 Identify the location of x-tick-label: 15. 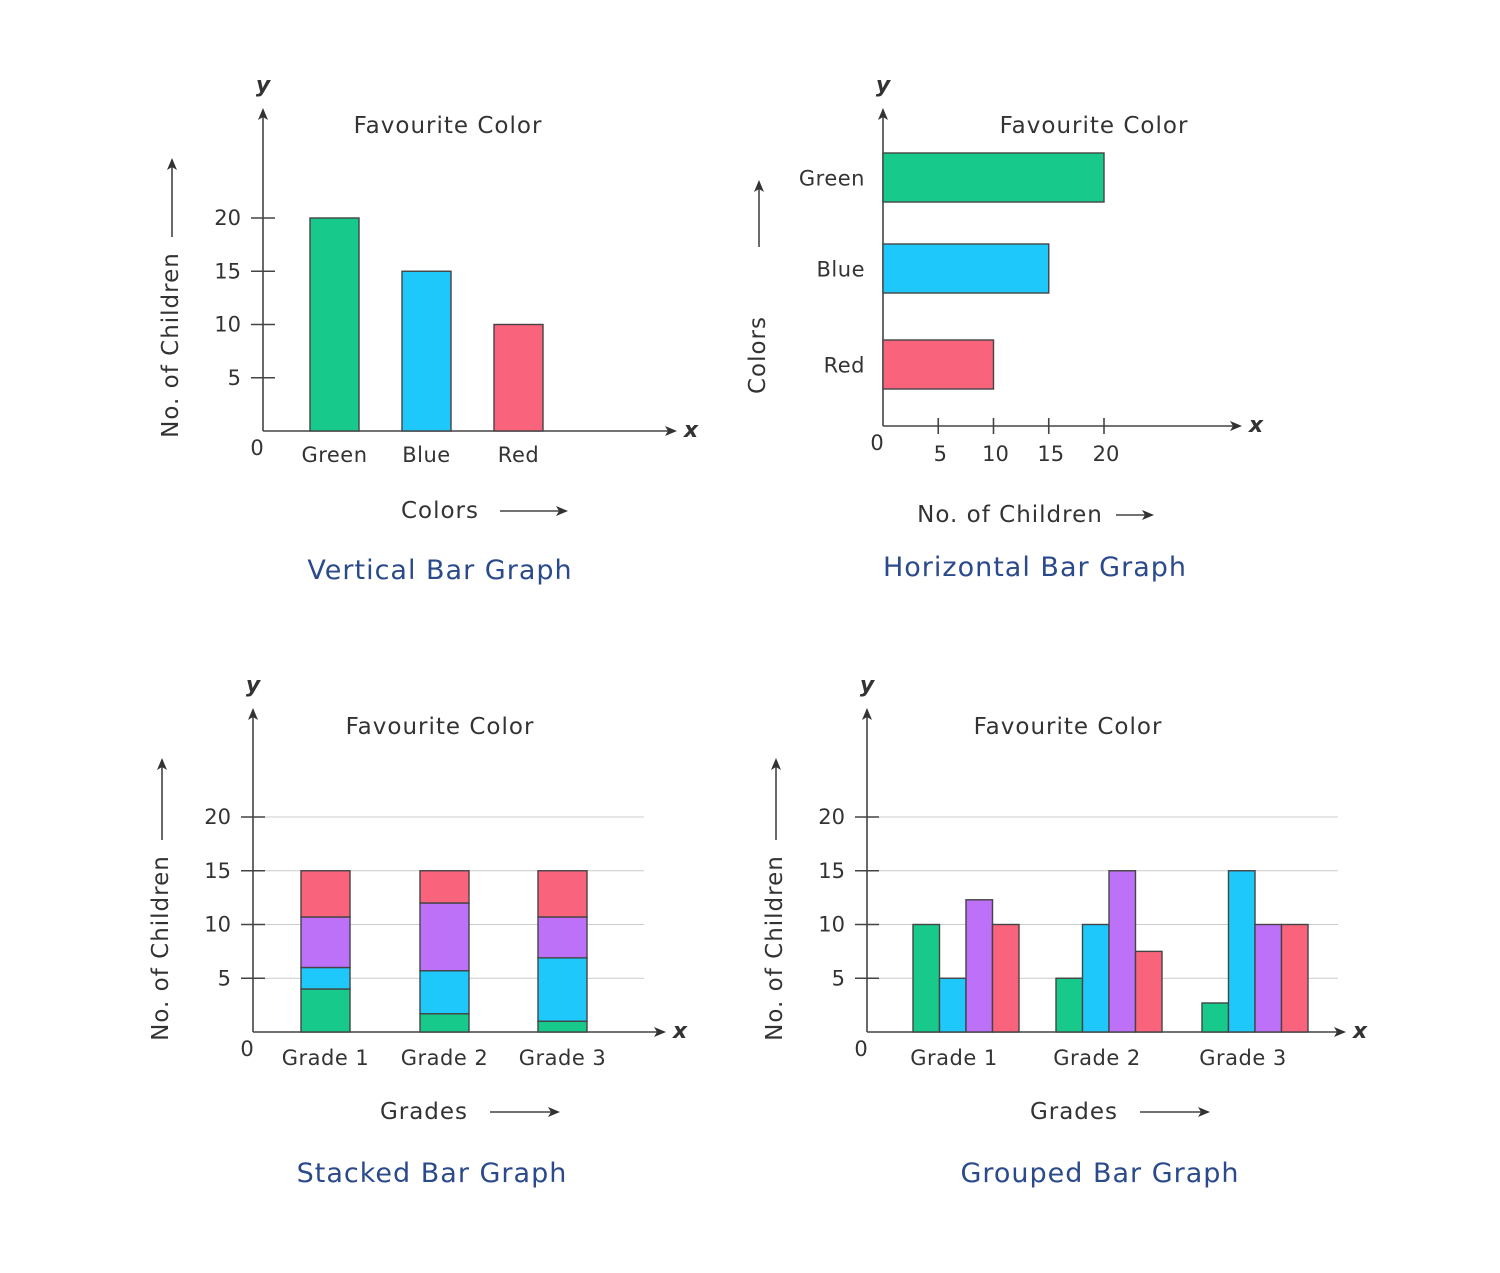
(1050, 454).